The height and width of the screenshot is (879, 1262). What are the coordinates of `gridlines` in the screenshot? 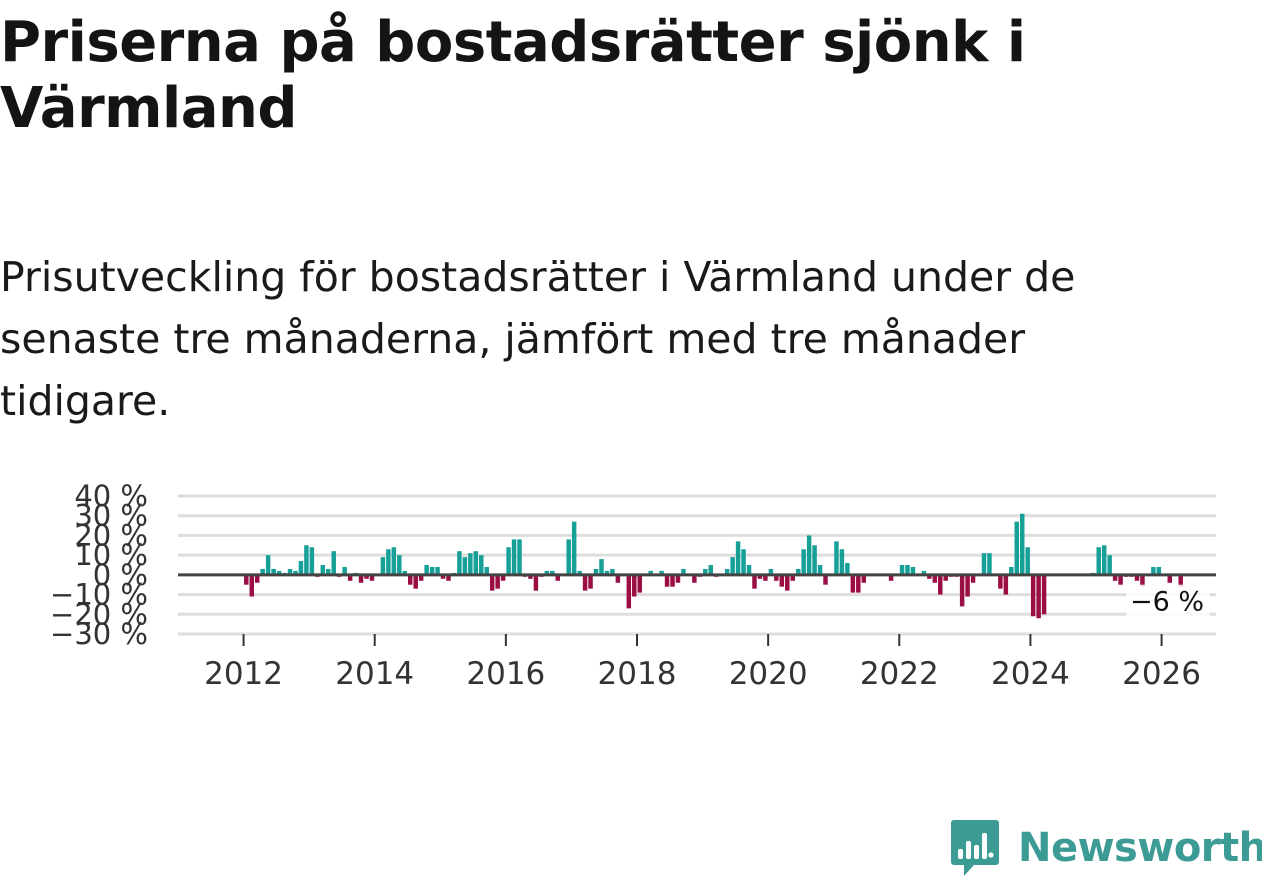 It's located at (697, 565).